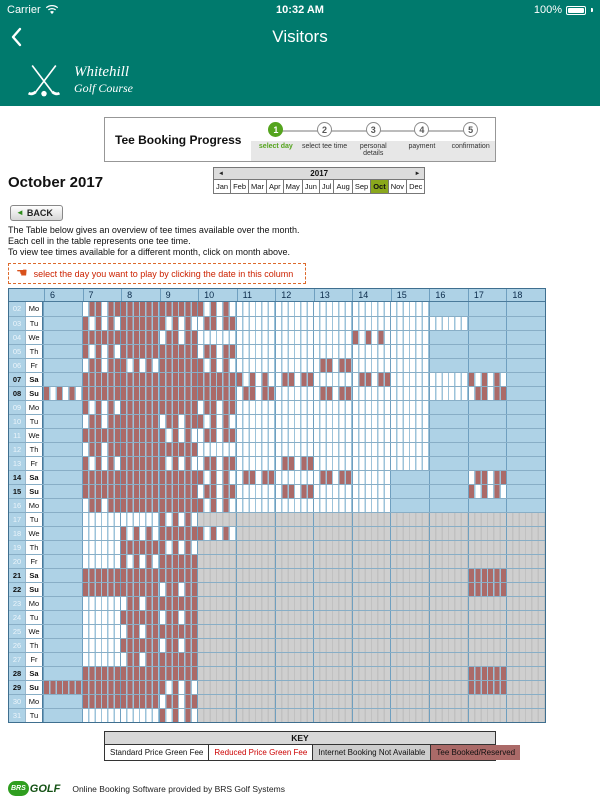 The image size is (600, 800). What do you see at coordinates (52, 10) in the screenshot?
I see `wifi-icon` at bounding box center [52, 10].